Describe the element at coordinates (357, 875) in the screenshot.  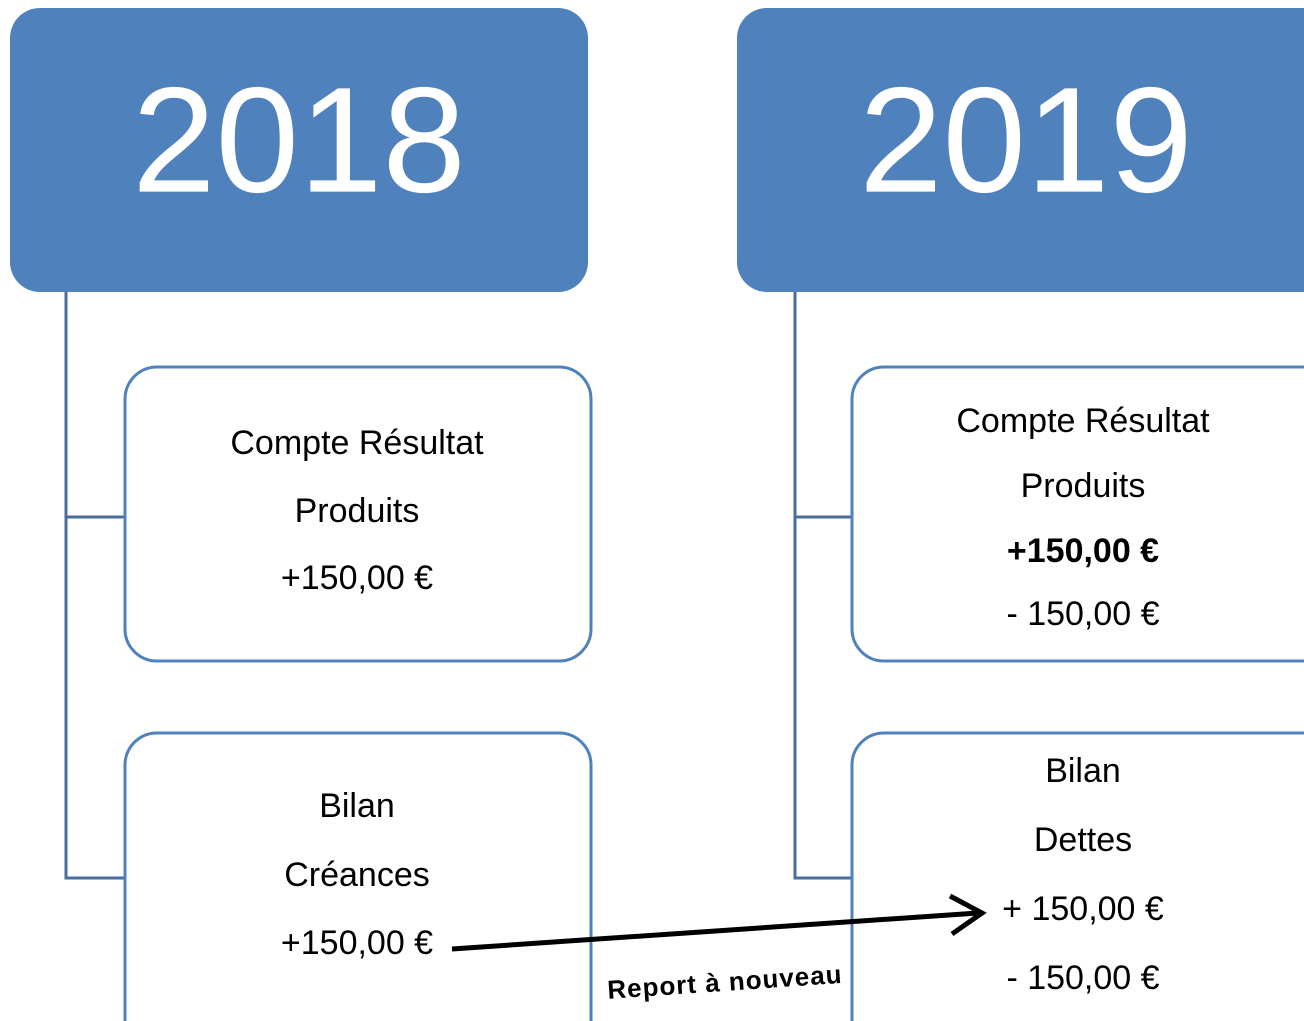
I see `box-text: Créances` at that location.